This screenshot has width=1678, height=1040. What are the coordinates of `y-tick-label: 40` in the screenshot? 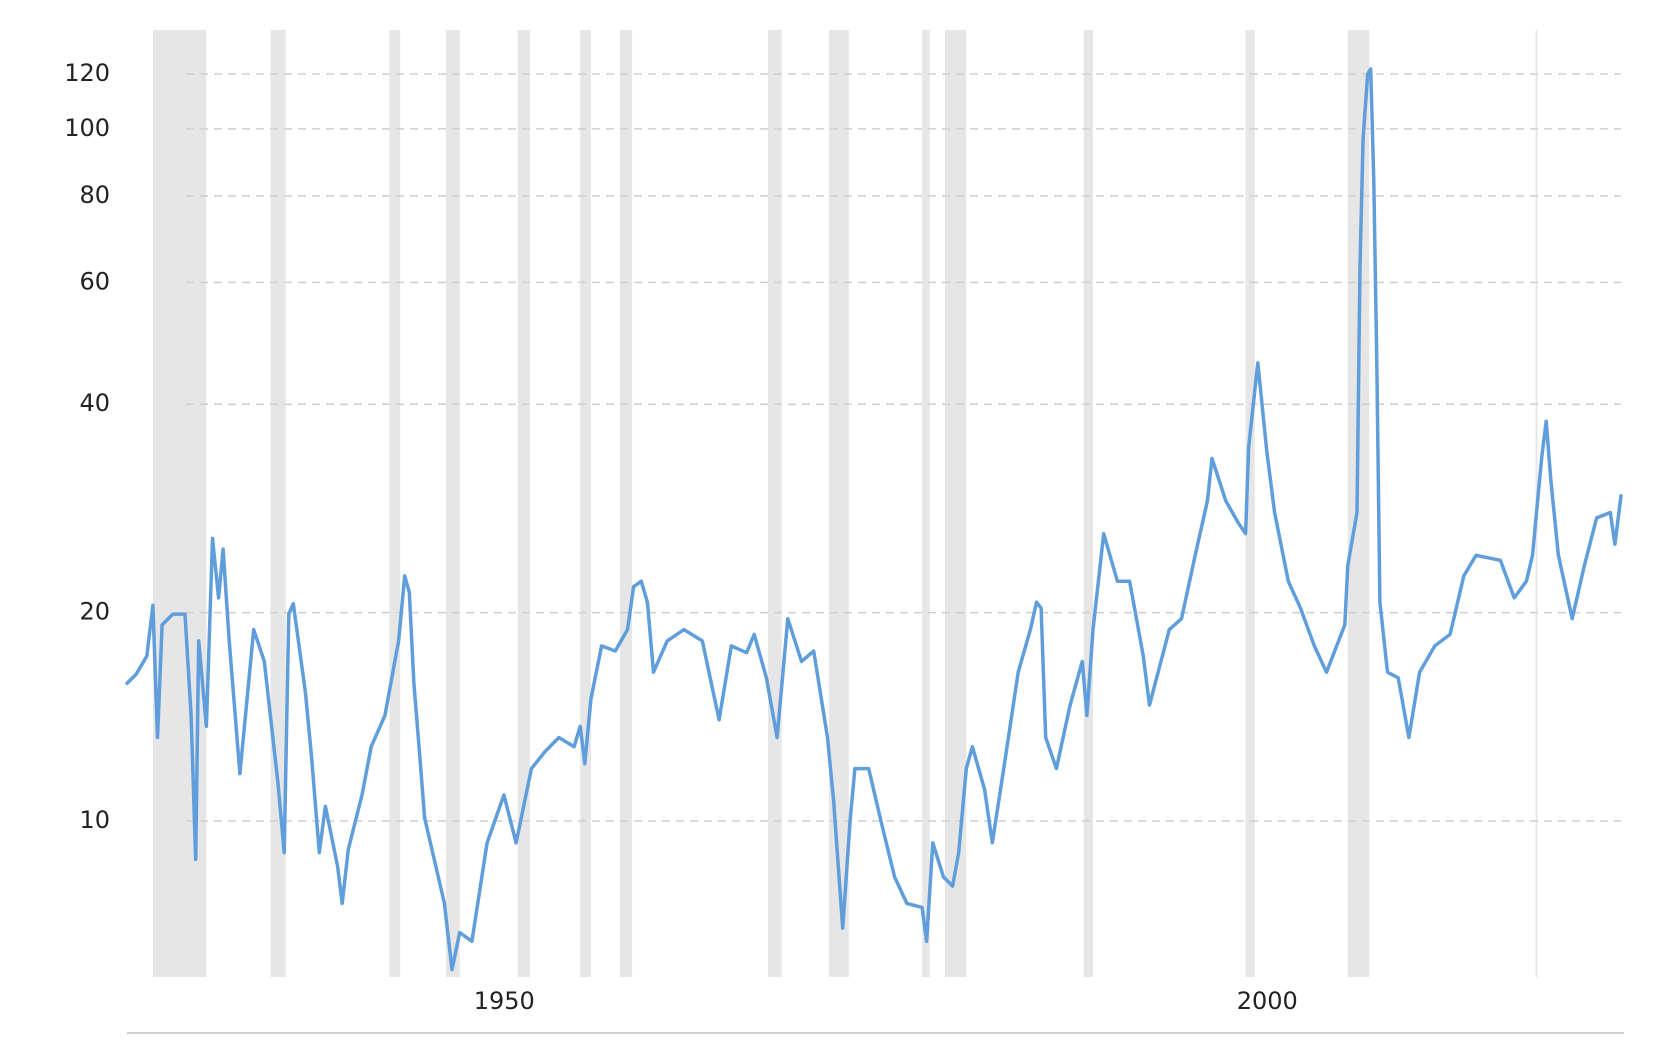 It's located at (94, 403).